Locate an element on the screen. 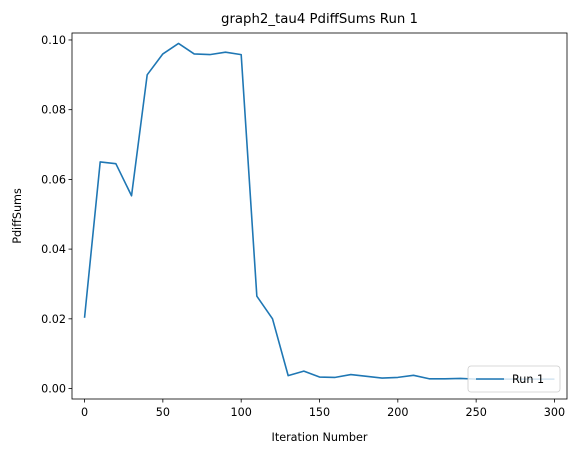 This screenshot has height=453, width=576. x-tick-label: 300 is located at coordinates (554, 412).